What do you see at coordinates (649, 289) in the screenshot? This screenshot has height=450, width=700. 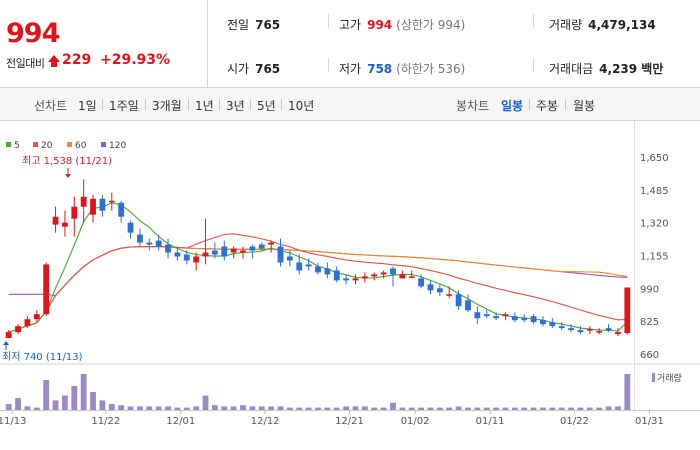 I see `y-tick-label: 990` at bounding box center [649, 289].